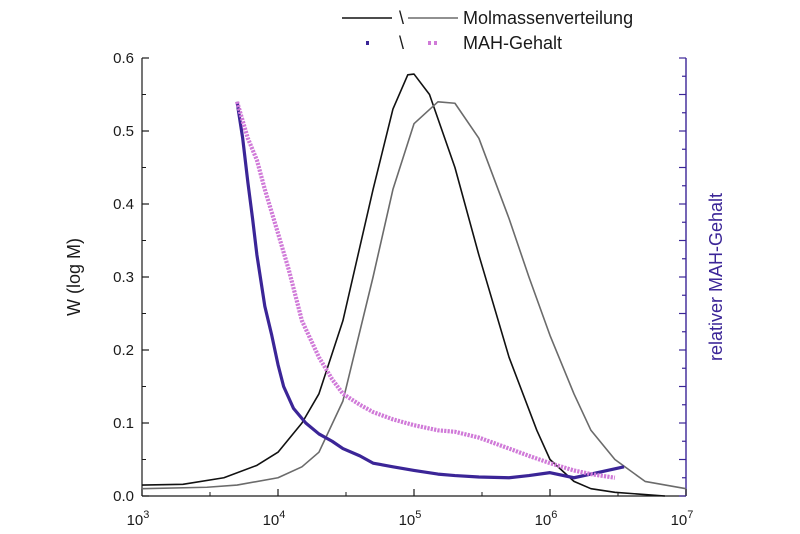 The width and height of the screenshot is (800, 534). Describe the element at coordinates (123, 423) in the screenshot. I see `y-tick-label: 0.1` at that location.